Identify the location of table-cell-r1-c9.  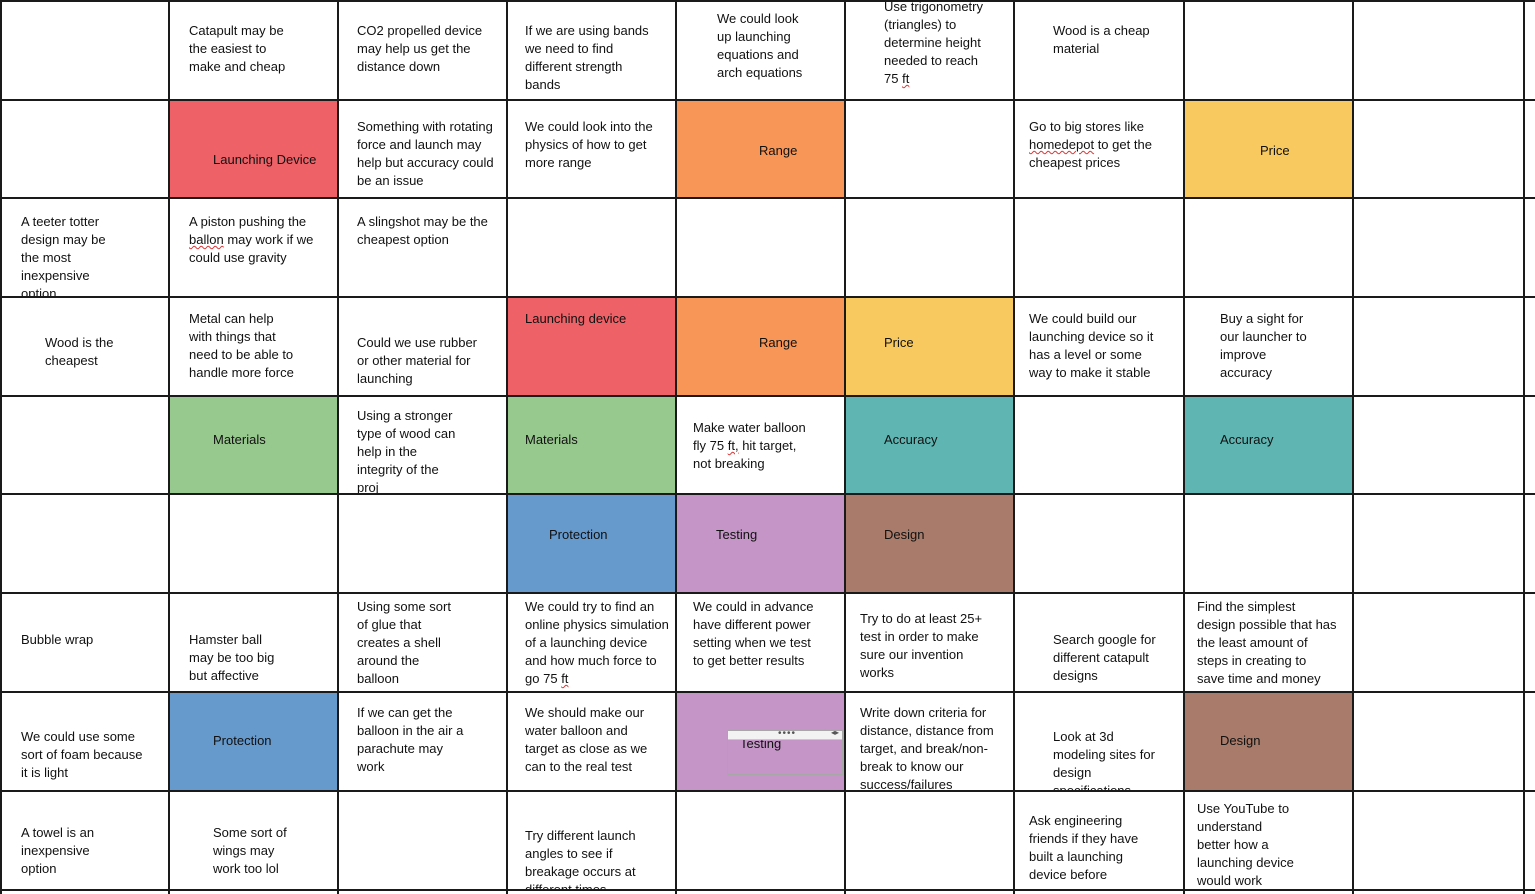
(1438, 50).